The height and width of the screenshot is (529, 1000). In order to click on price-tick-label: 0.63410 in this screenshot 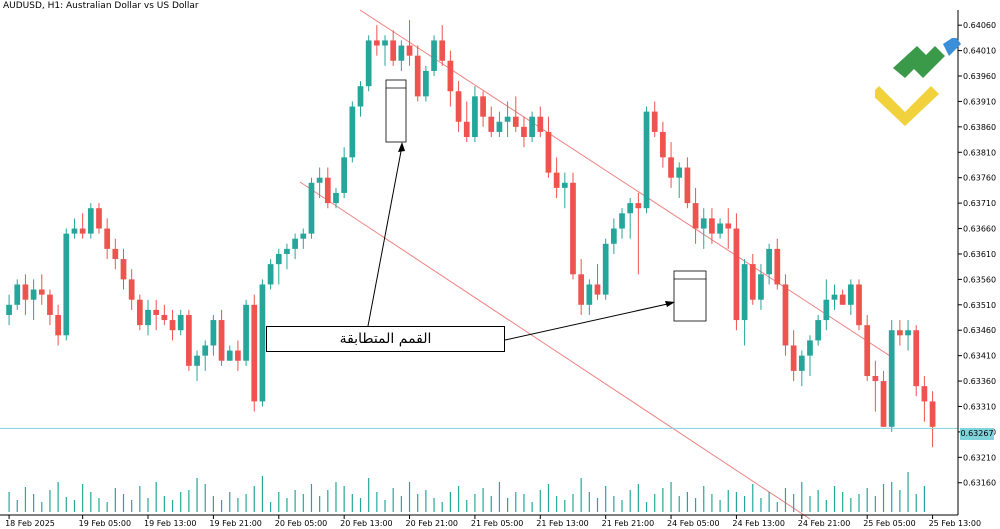, I will do `click(979, 356)`.